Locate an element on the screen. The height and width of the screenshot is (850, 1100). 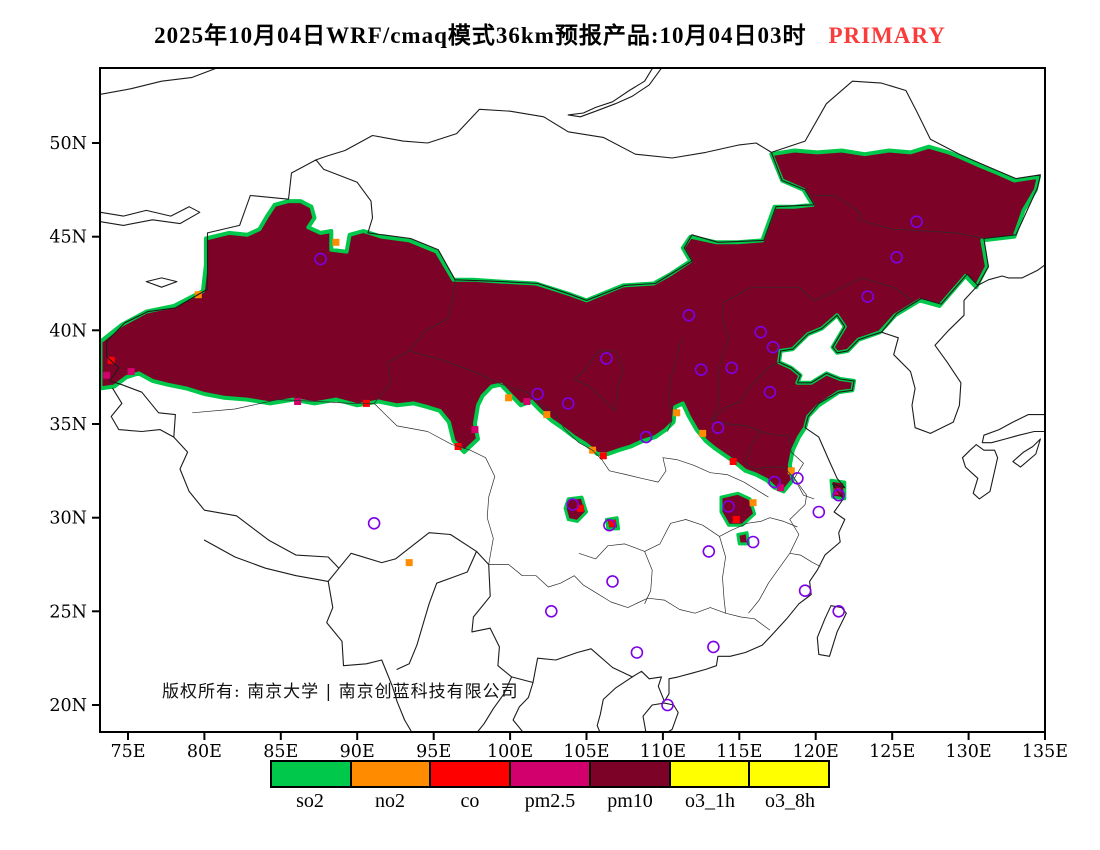
legend-label-so2: so2 is located at coordinates (310, 801).